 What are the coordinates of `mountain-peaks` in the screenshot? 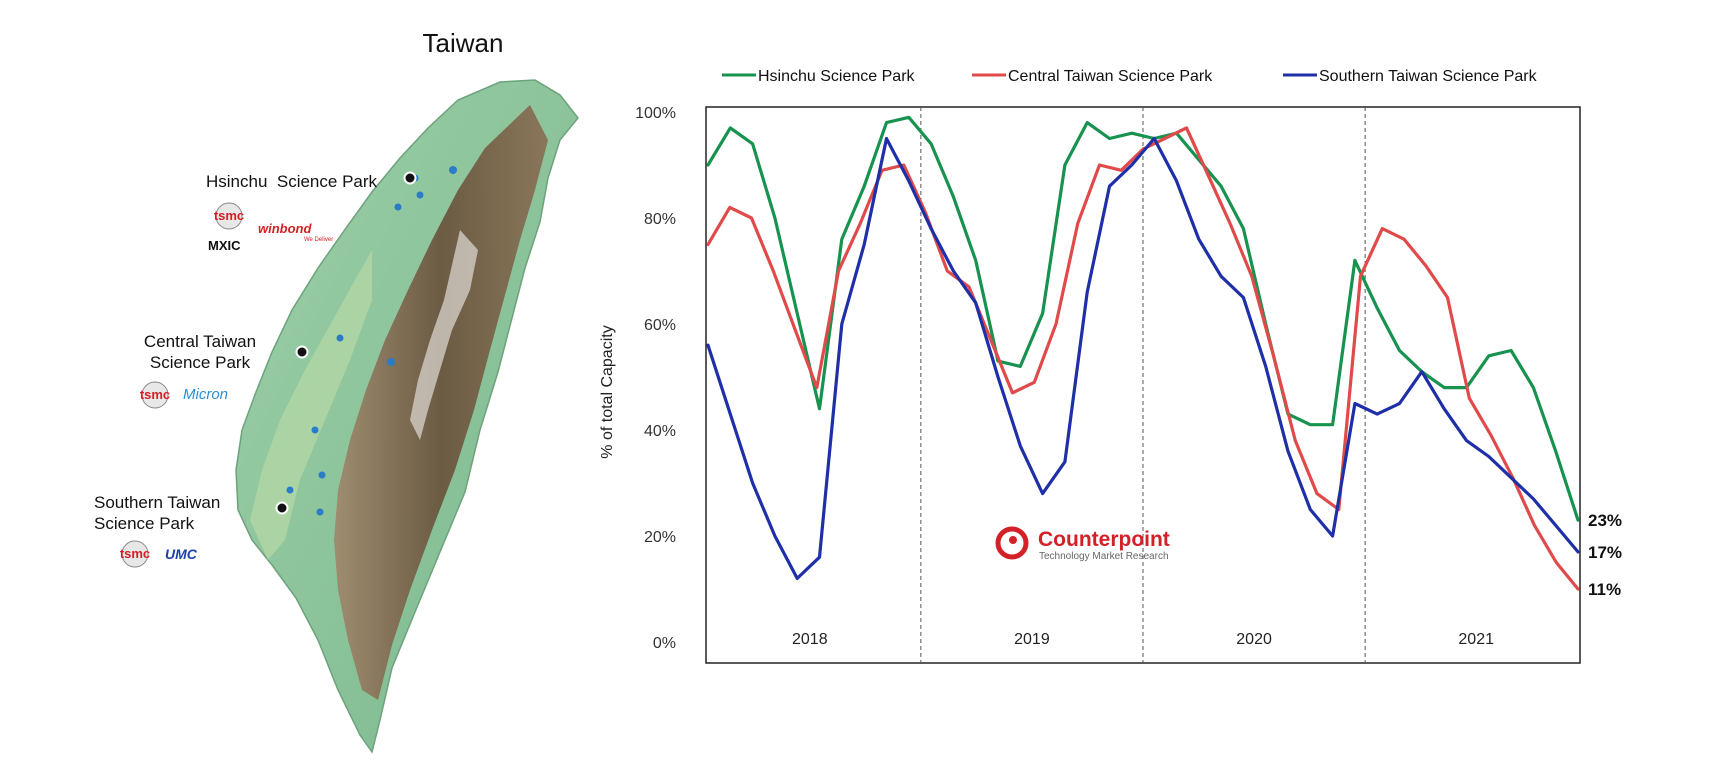 It's located at (444, 335).